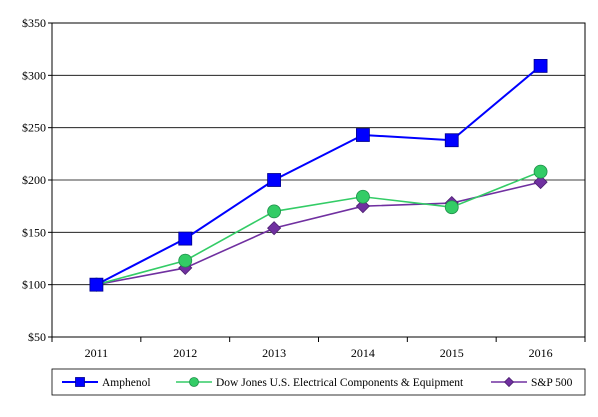 This screenshot has height=417, width=598. I want to click on y-tick-label: $250, so click(34, 128).